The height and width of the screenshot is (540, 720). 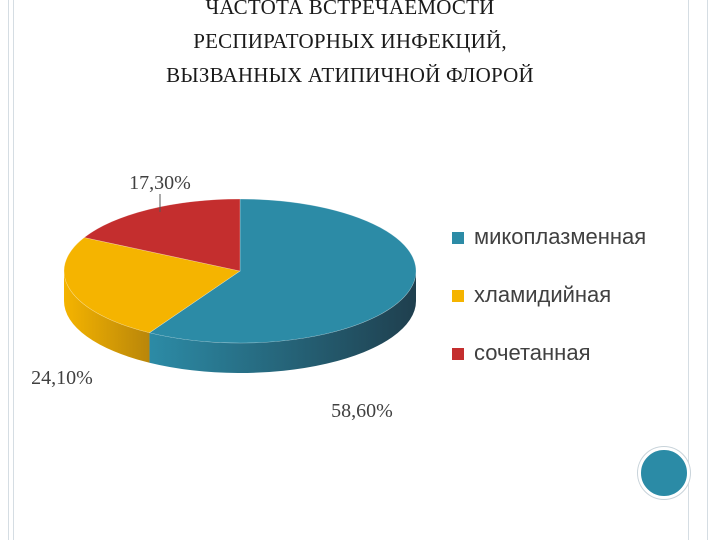 What do you see at coordinates (350, 75) in the screenshot?
I see `title-line-3: ВЫЗВАННЫХ АТИПИЧНОЙ ФЛОРОЙ` at bounding box center [350, 75].